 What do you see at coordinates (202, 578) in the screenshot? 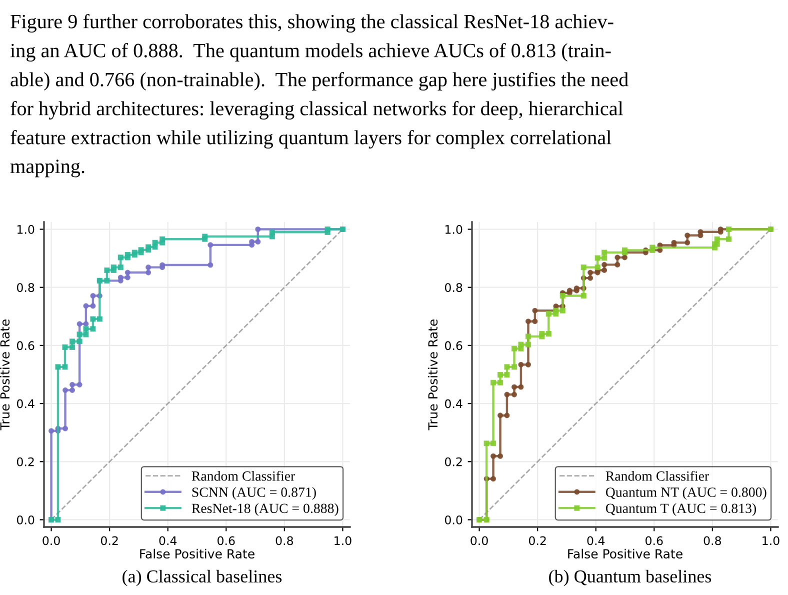
I see `text: (a) Classical baselines` at bounding box center [202, 578].